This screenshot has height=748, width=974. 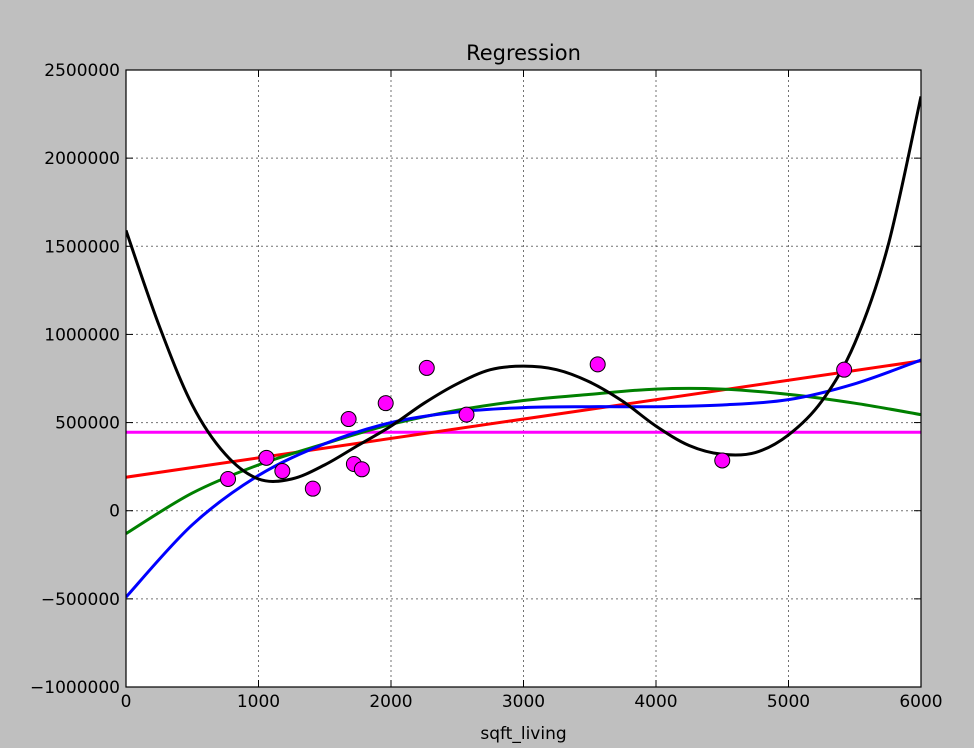 What do you see at coordinates (788, 702) in the screenshot?
I see `x-tick-label: 5000` at bounding box center [788, 702].